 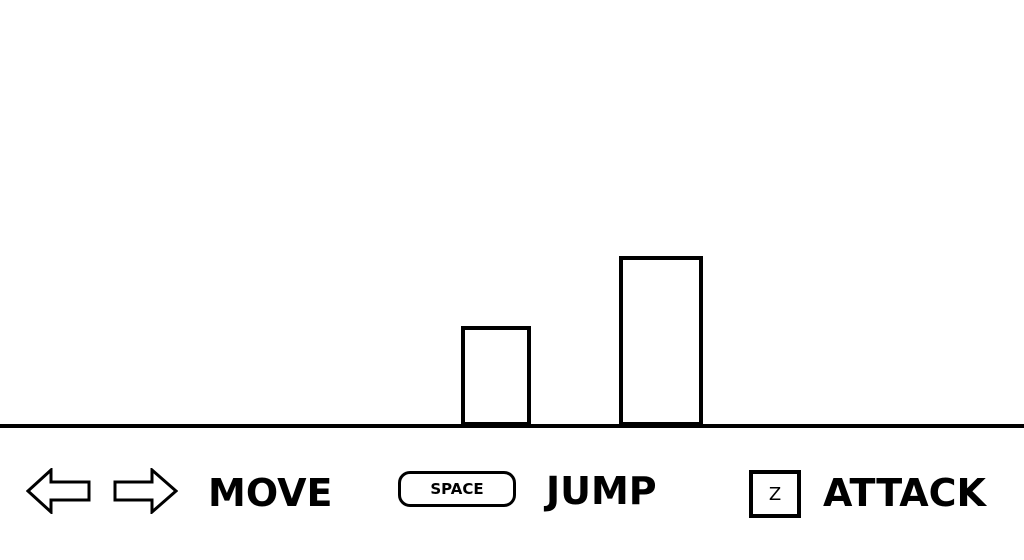 I want to click on ground-line, so click(x=512, y=426).